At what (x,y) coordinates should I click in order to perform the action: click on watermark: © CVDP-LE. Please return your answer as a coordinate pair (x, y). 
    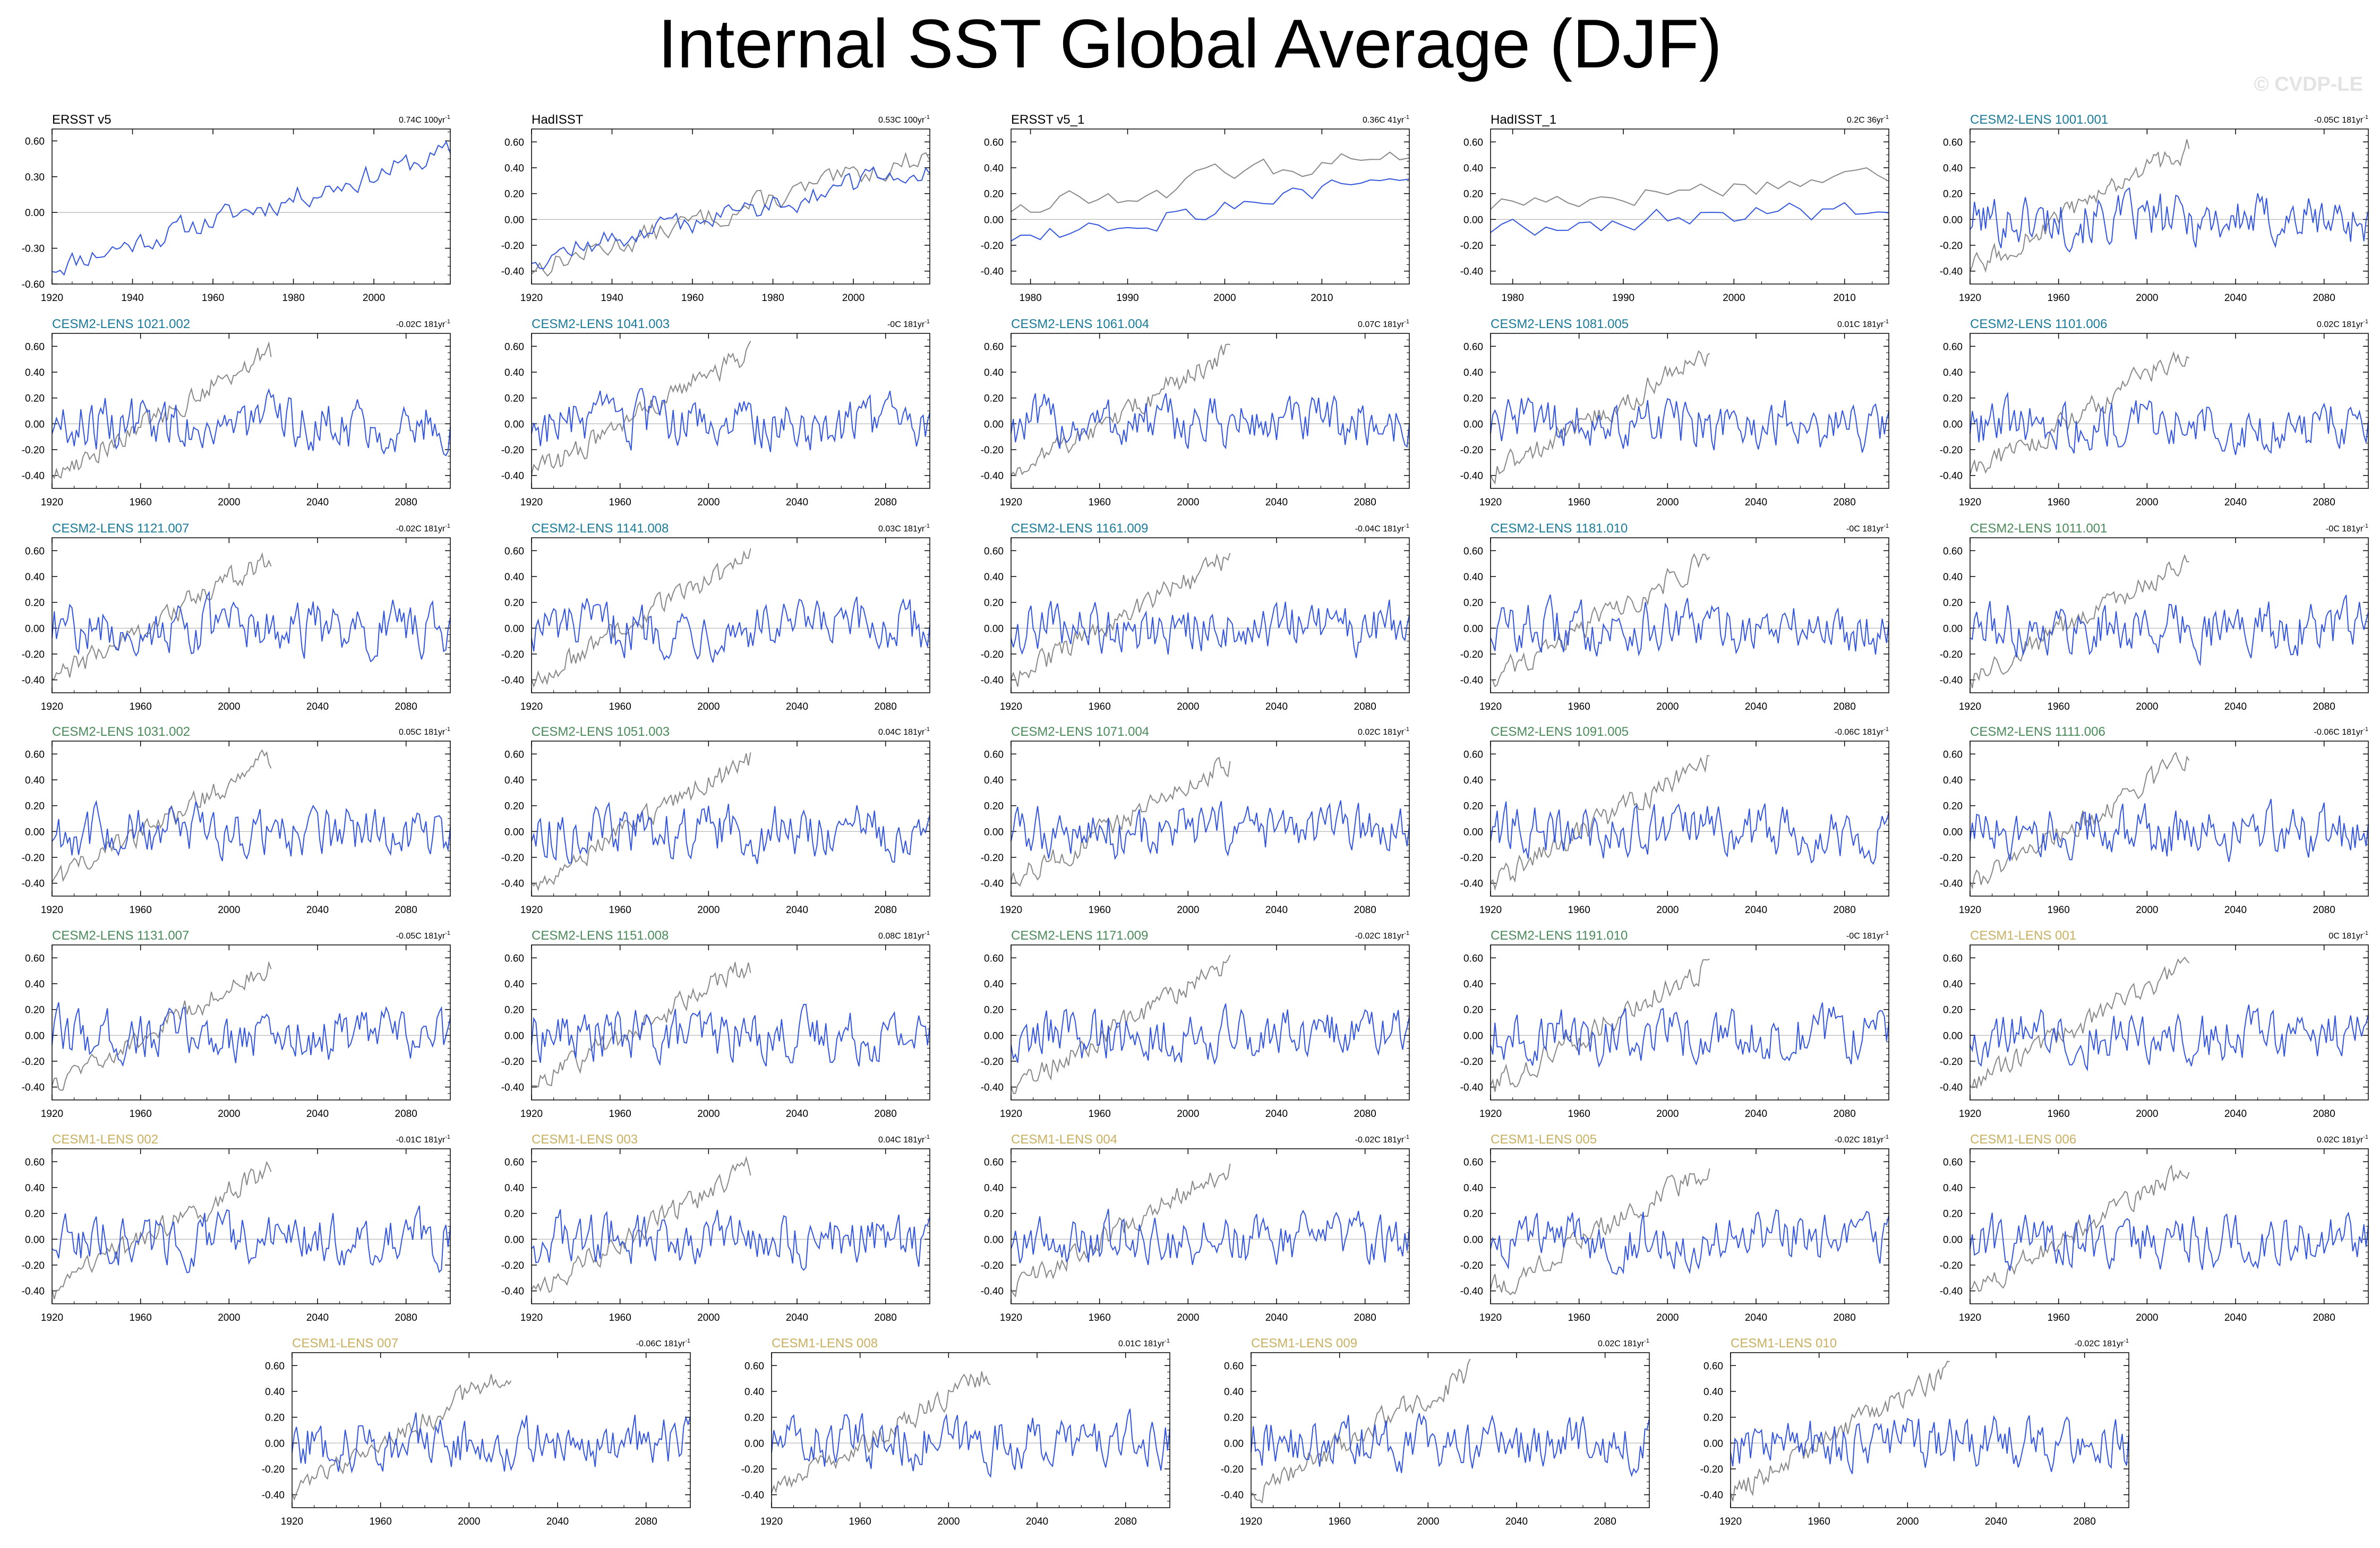
    Looking at the image, I should click on (2308, 84).